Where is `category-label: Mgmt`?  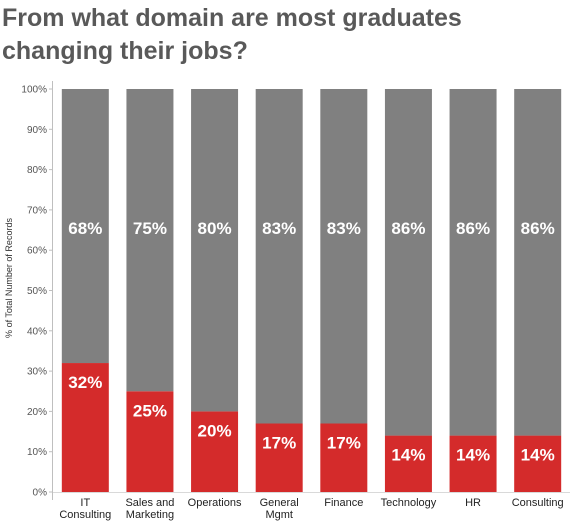
category-label: Mgmt is located at coordinates (279, 515).